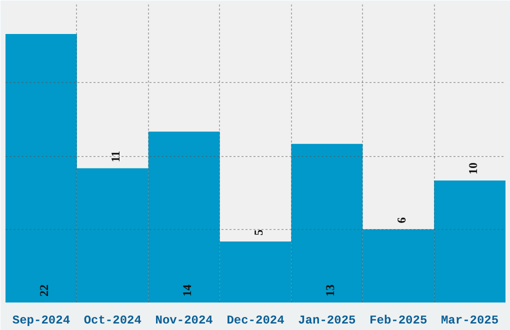 Image resolution: width=510 pixels, height=330 pixels. I want to click on x-tick-label: Sep-2024, so click(41, 321).